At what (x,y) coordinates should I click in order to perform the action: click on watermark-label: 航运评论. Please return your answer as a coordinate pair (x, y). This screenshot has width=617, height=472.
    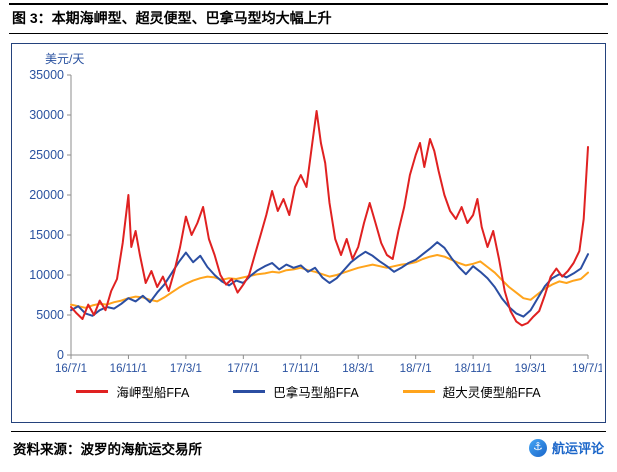
    Looking at the image, I should click on (577, 449).